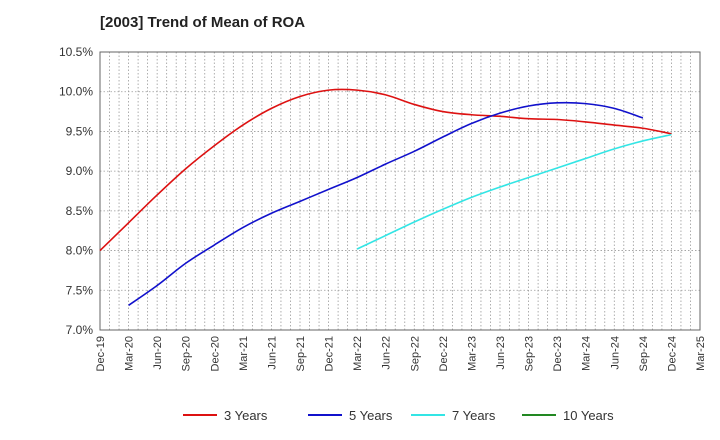 This screenshot has height=440, width=720. What do you see at coordinates (530, 353) in the screenshot?
I see `x-tick-label: Sep-23` at bounding box center [530, 353].